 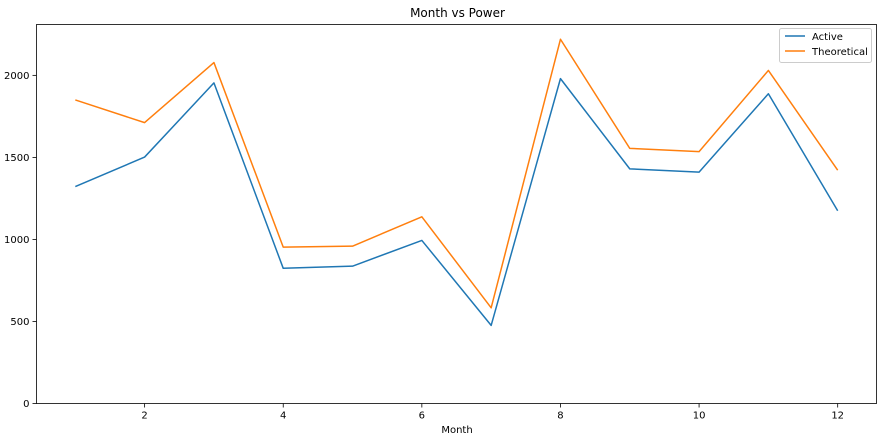 What do you see at coordinates (16, 76) in the screenshot?
I see `y-tick-label: 2000` at bounding box center [16, 76].